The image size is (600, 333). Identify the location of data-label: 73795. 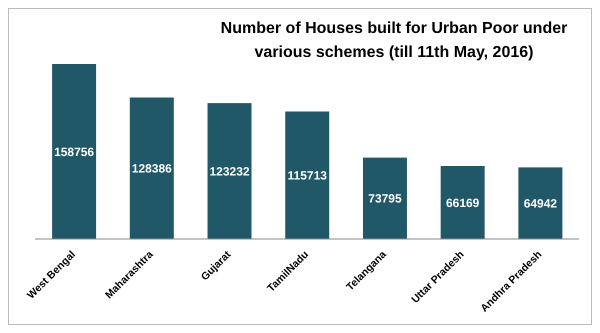
(385, 199).